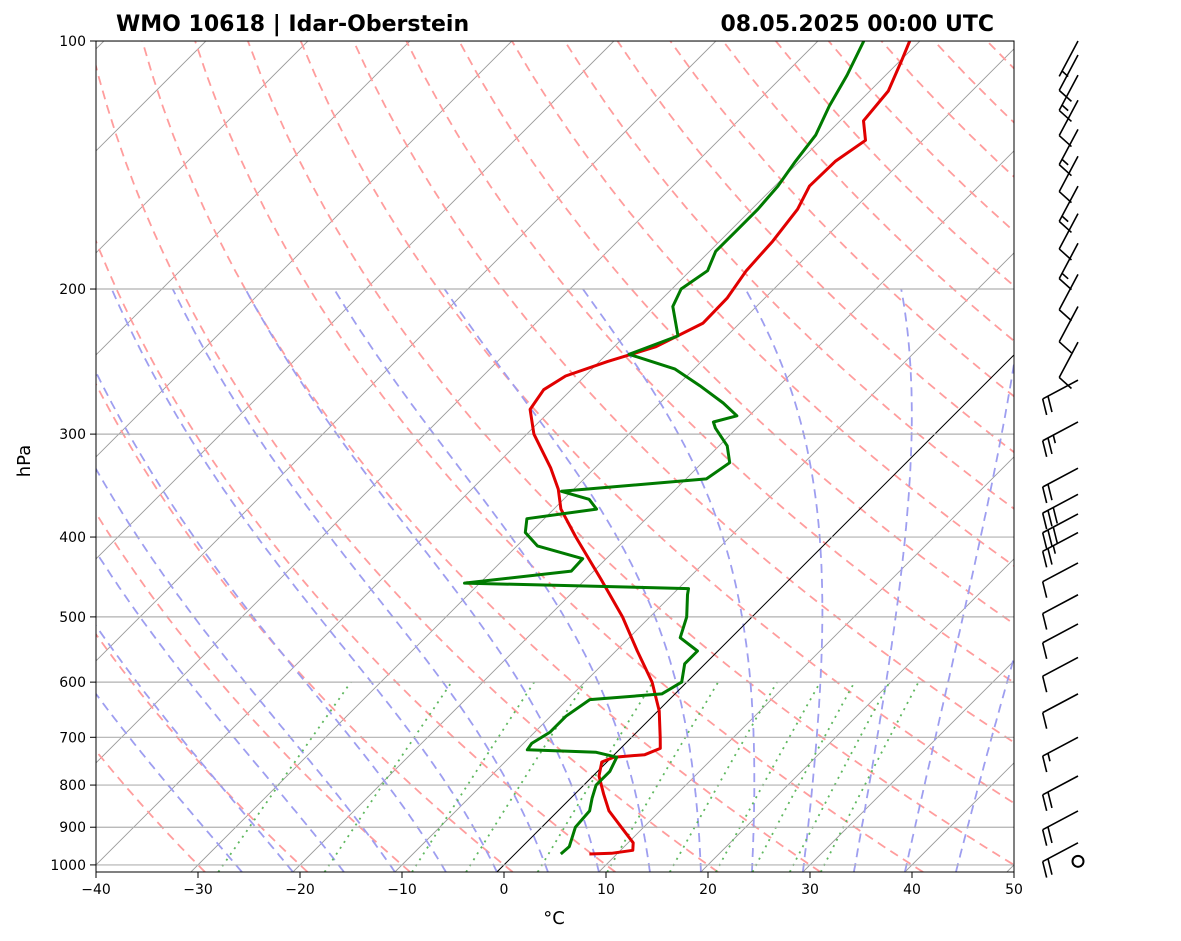 The height and width of the screenshot is (941, 1181). What do you see at coordinates (708, 890) in the screenshot?
I see `x-tick-label: 20` at bounding box center [708, 890].